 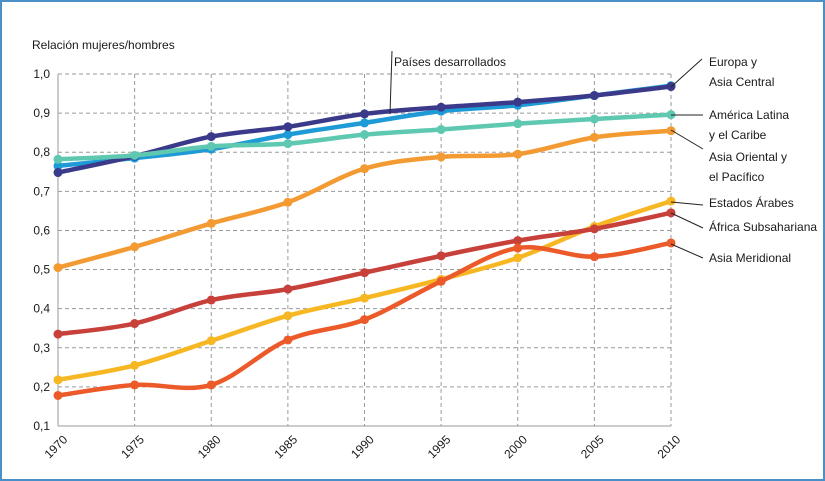 I want to click on annotation-asia-meridional: Asia Meridional, so click(x=730, y=254).